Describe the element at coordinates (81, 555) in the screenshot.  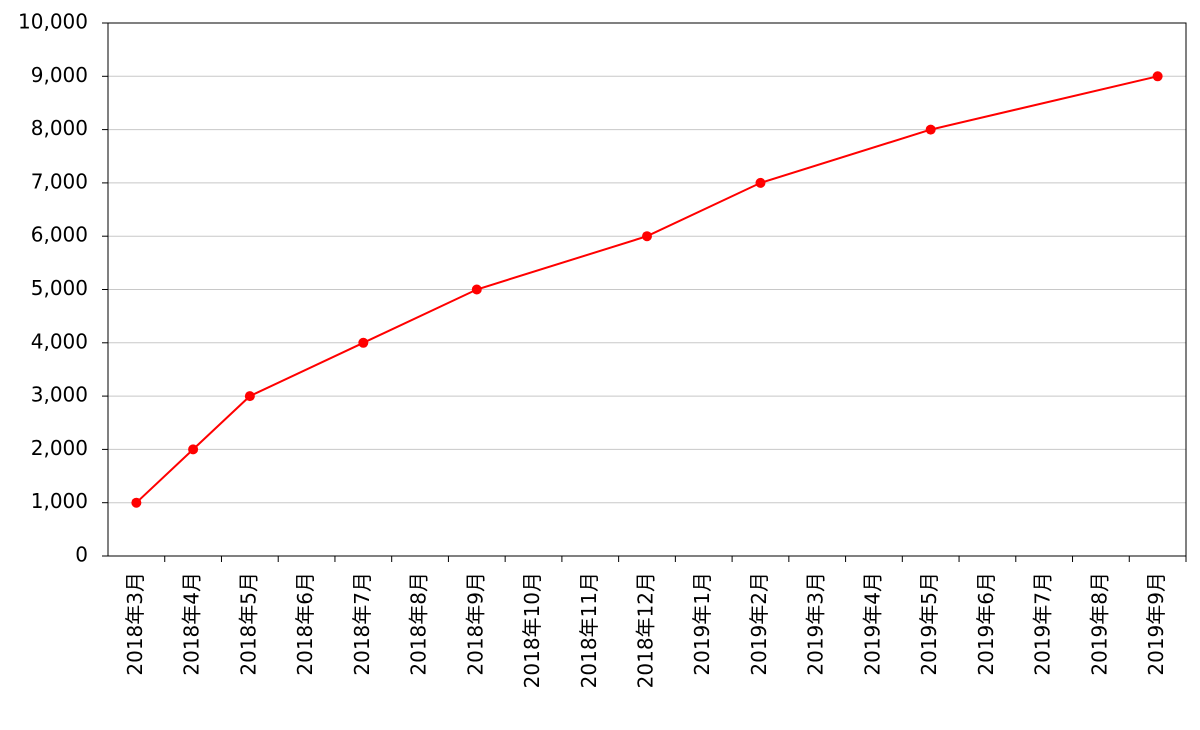
I see `y-tick-label: 0` at that location.